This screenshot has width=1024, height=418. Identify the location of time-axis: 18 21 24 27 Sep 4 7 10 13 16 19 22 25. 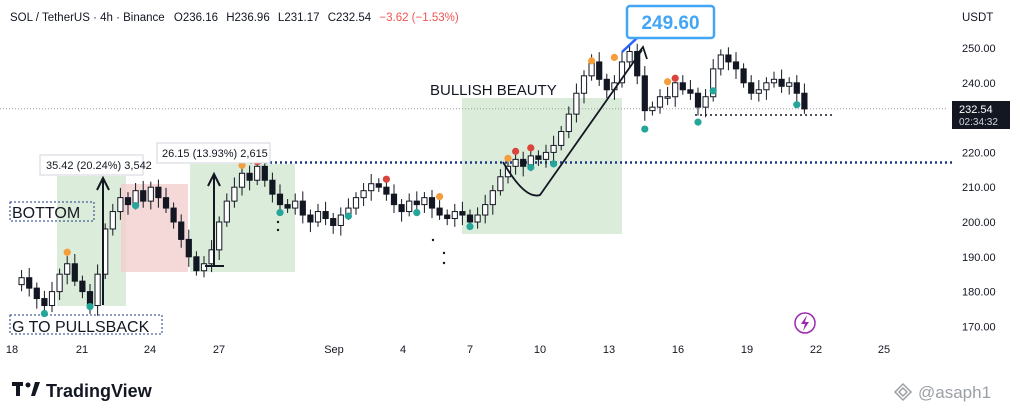
(448, 350).